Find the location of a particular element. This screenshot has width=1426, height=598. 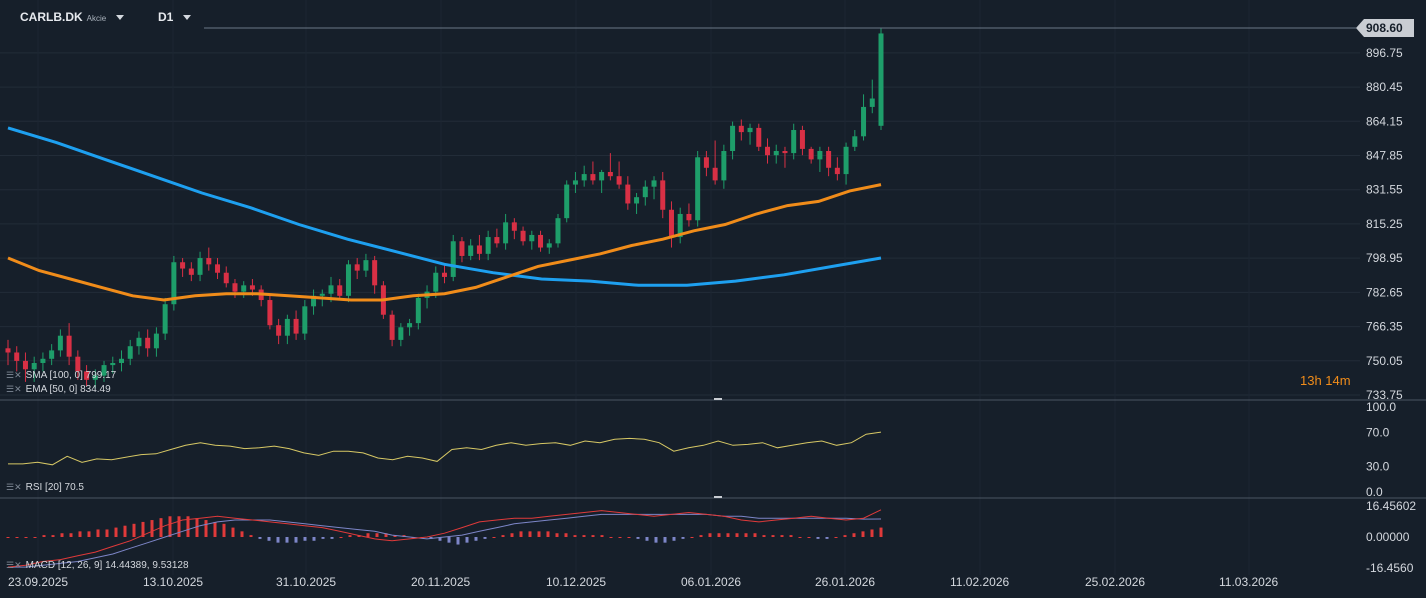

timeframe-label: D1 is located at coordinates (165, 17).